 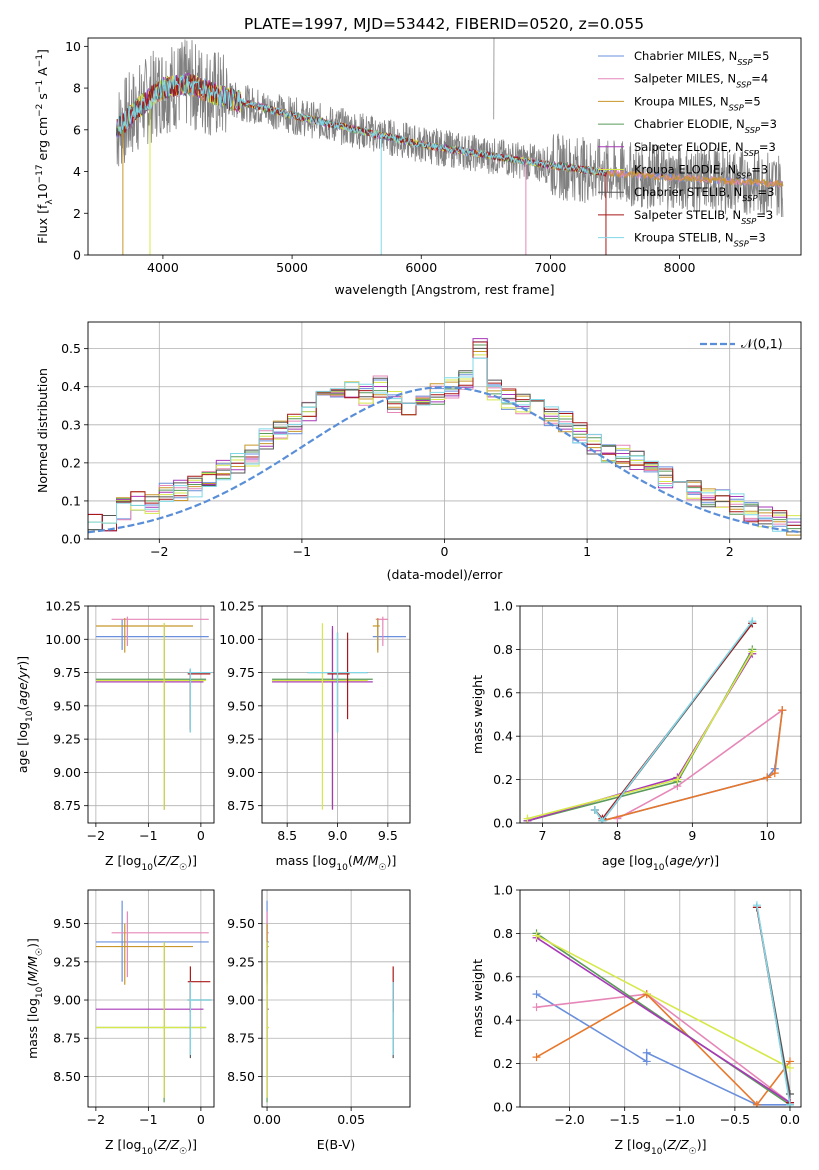 What do you see at coordinates (77, 129) in the screenshot?
I see `tick-label-y: 6` at bounding box center [77, 129].